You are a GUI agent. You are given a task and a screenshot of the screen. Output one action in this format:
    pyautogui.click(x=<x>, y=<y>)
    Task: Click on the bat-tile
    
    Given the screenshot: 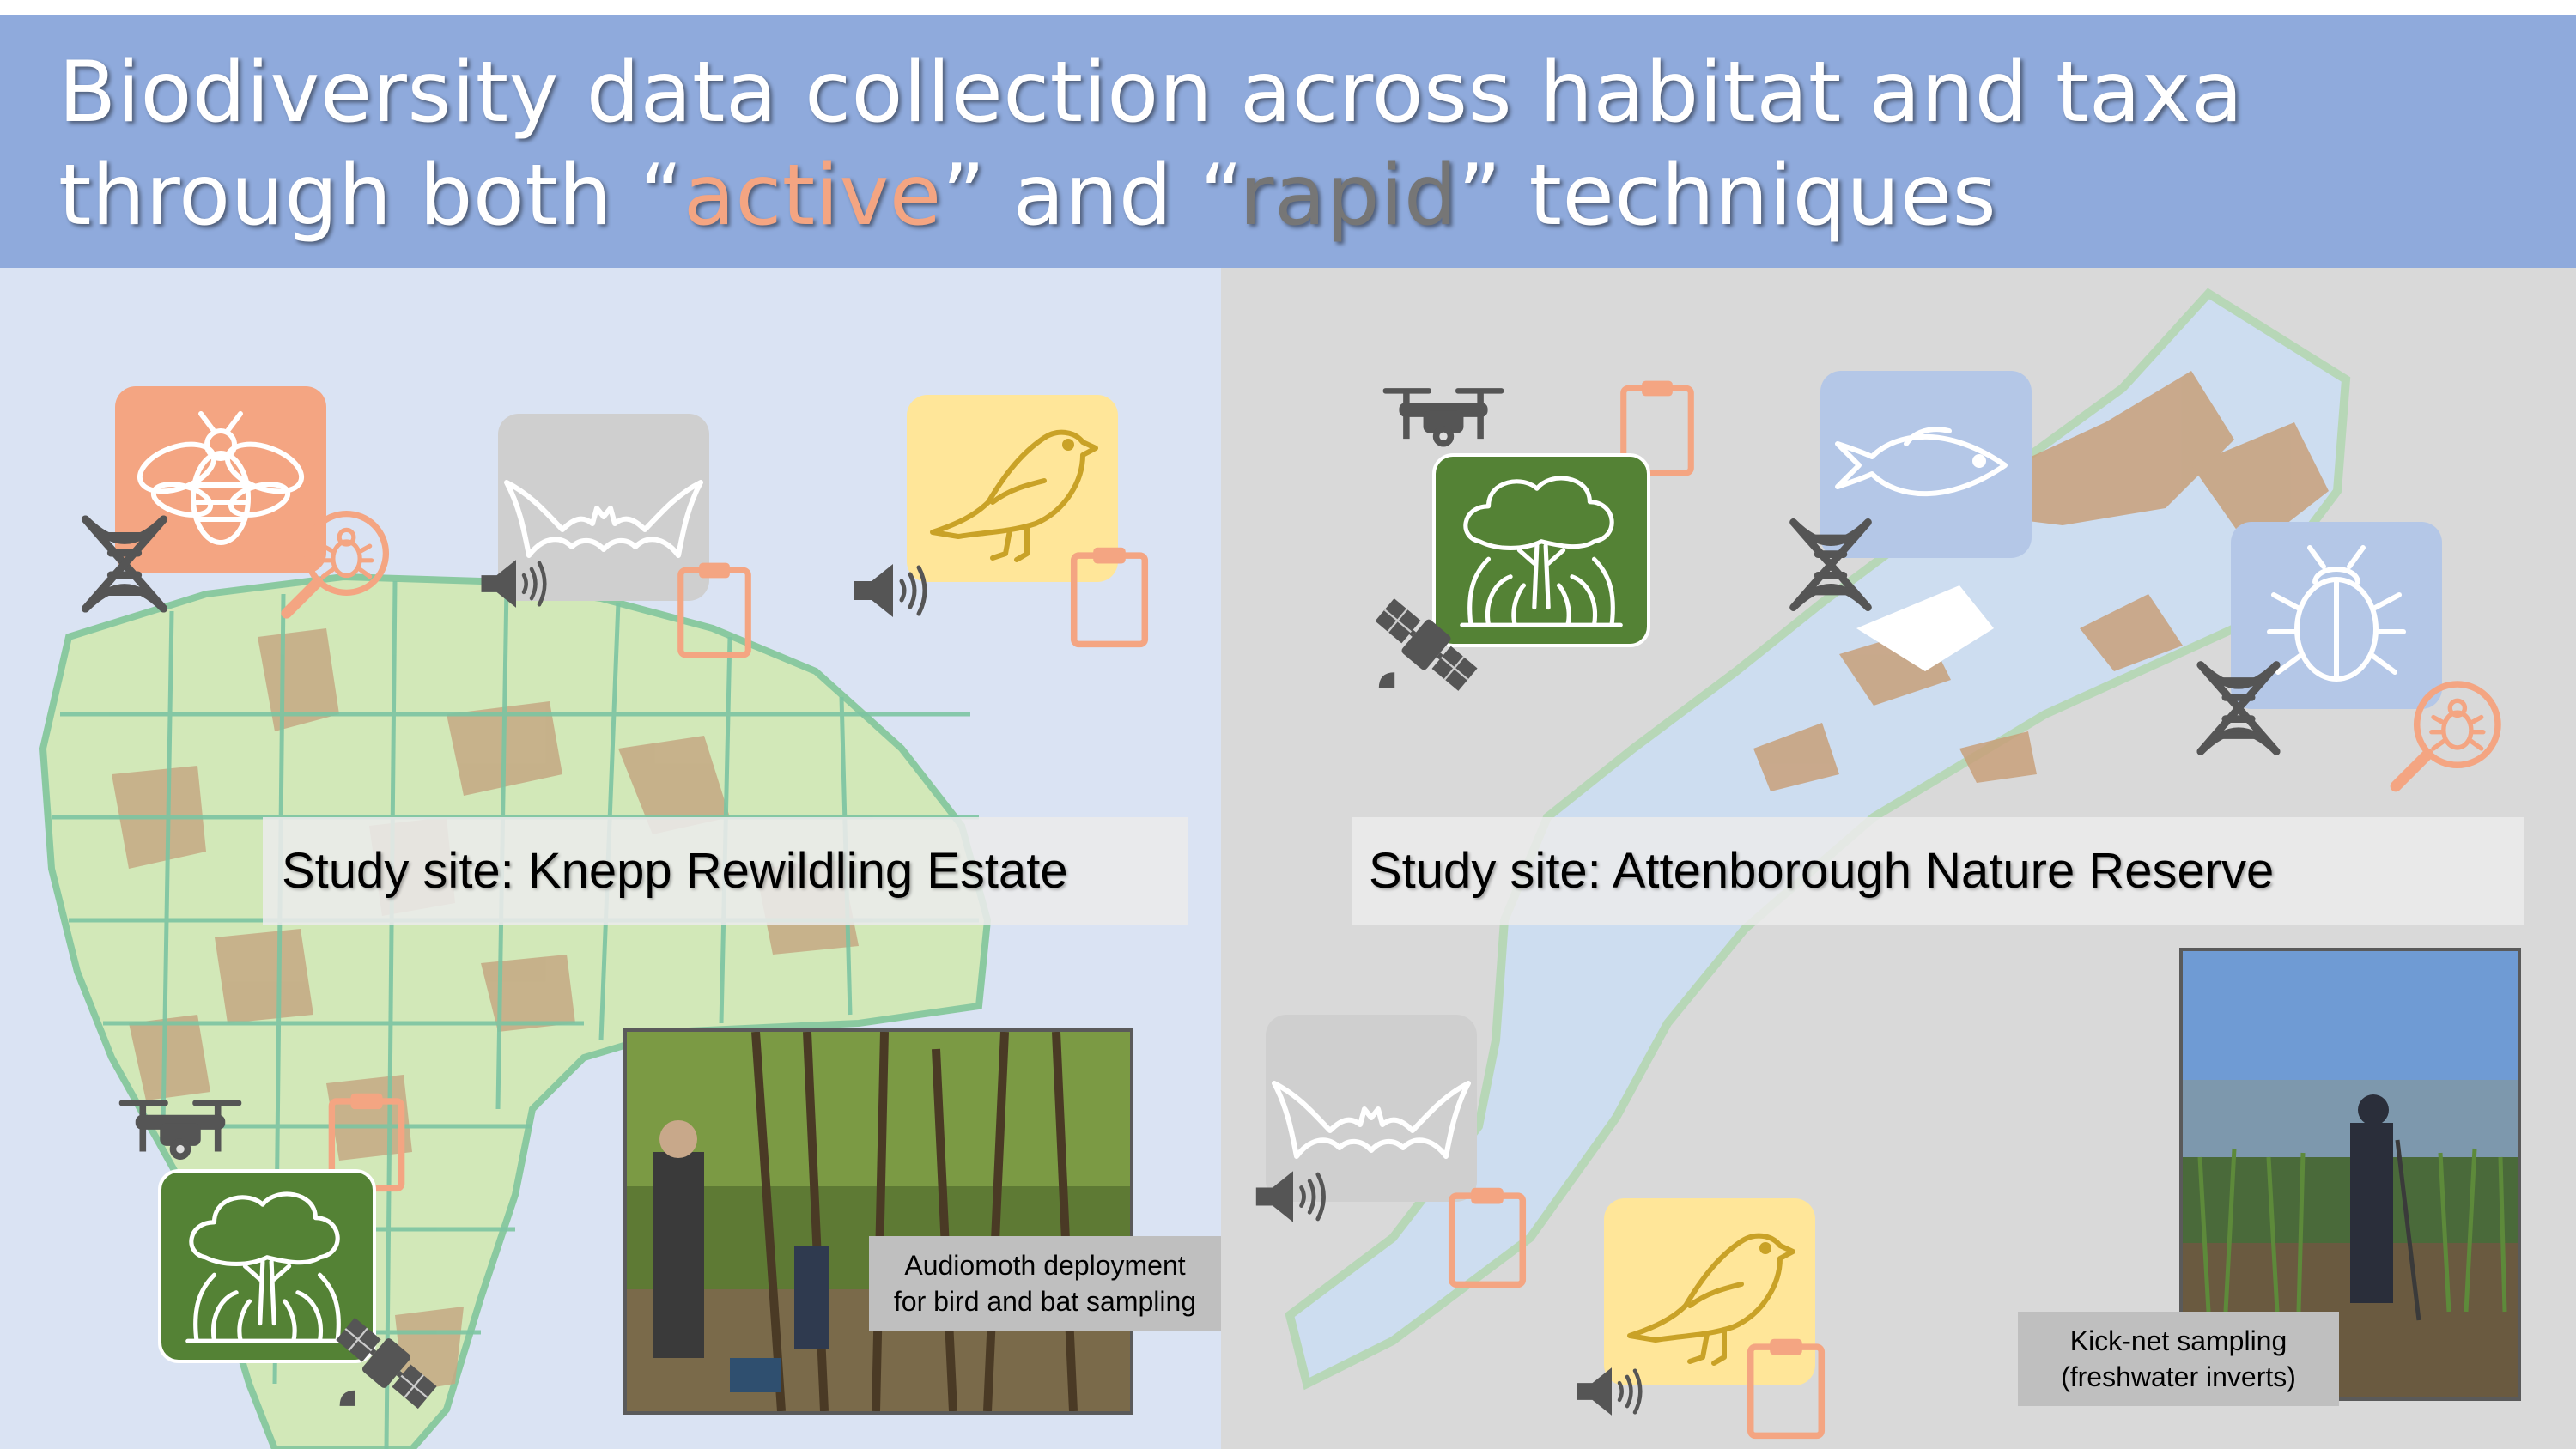 What is the action you would take?
    pyautogui.click(x=1371, y=1108)
    